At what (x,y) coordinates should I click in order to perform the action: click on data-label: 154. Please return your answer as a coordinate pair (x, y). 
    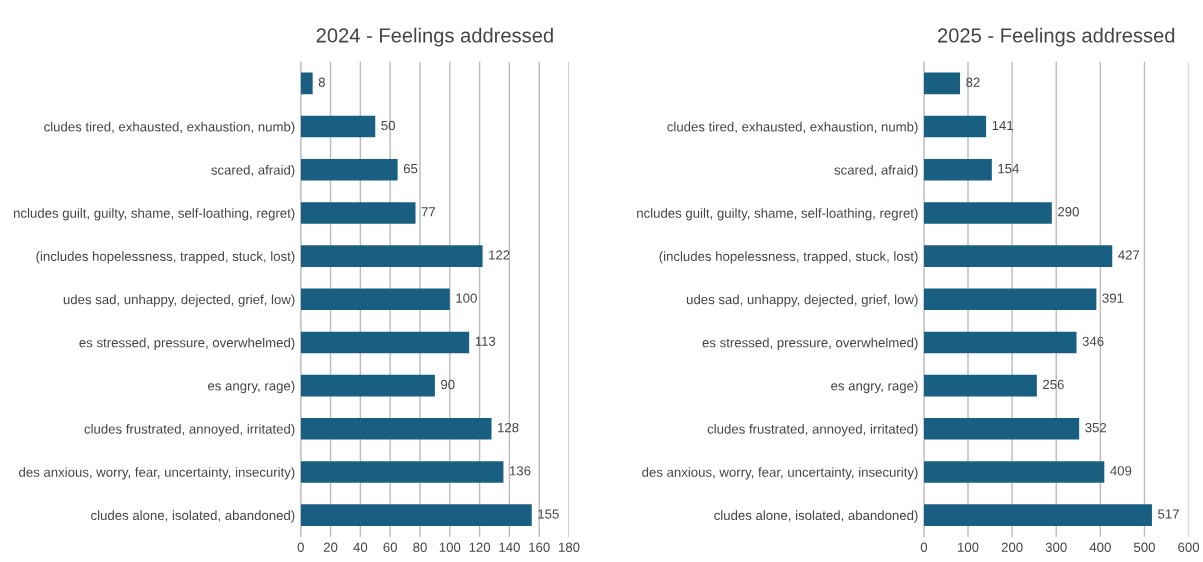
    Looking at the image, I should click on (1009, 169).